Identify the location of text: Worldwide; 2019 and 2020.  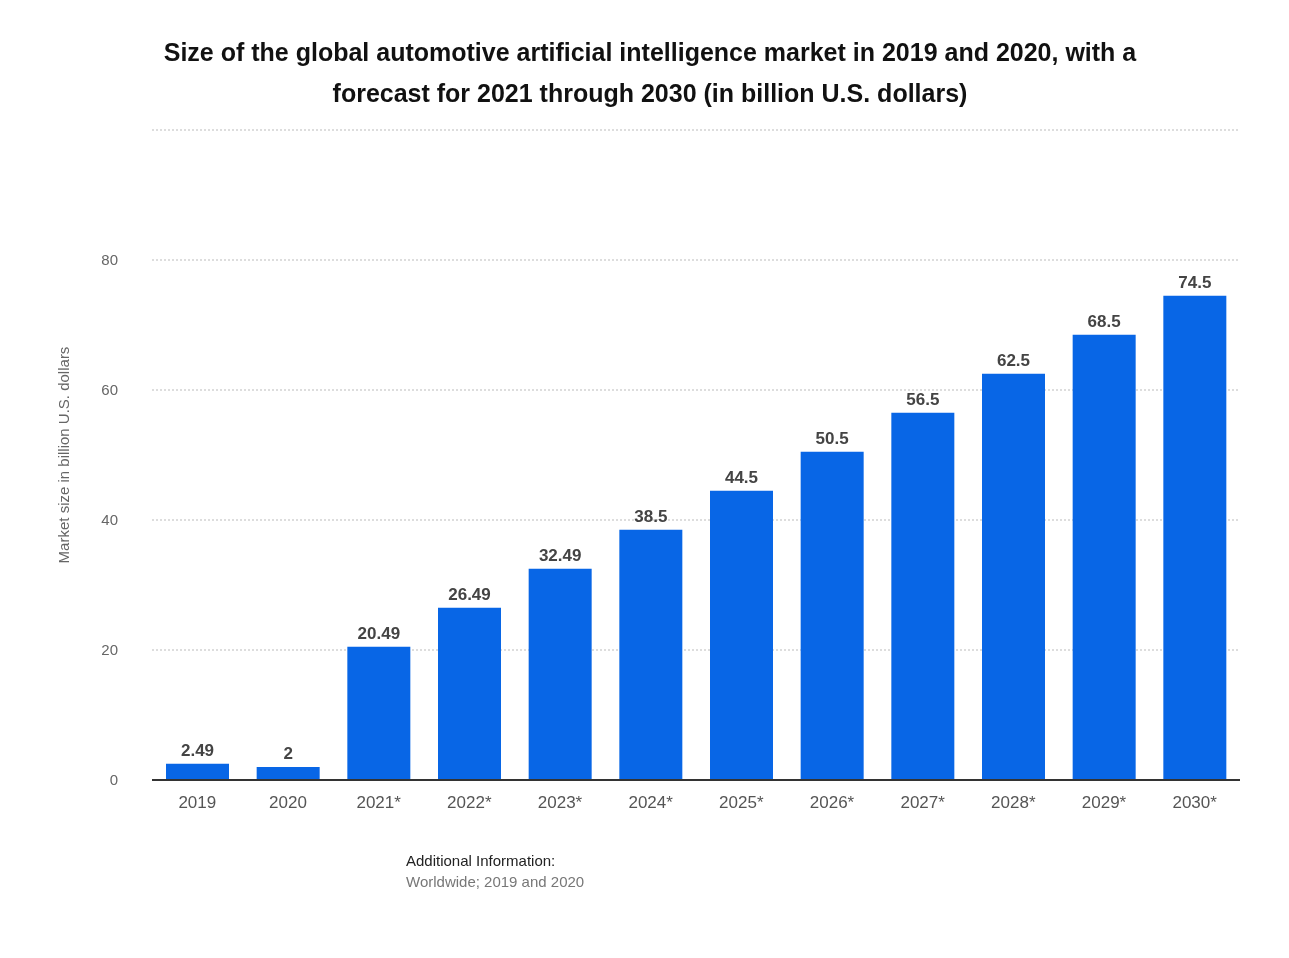
(495, 881).